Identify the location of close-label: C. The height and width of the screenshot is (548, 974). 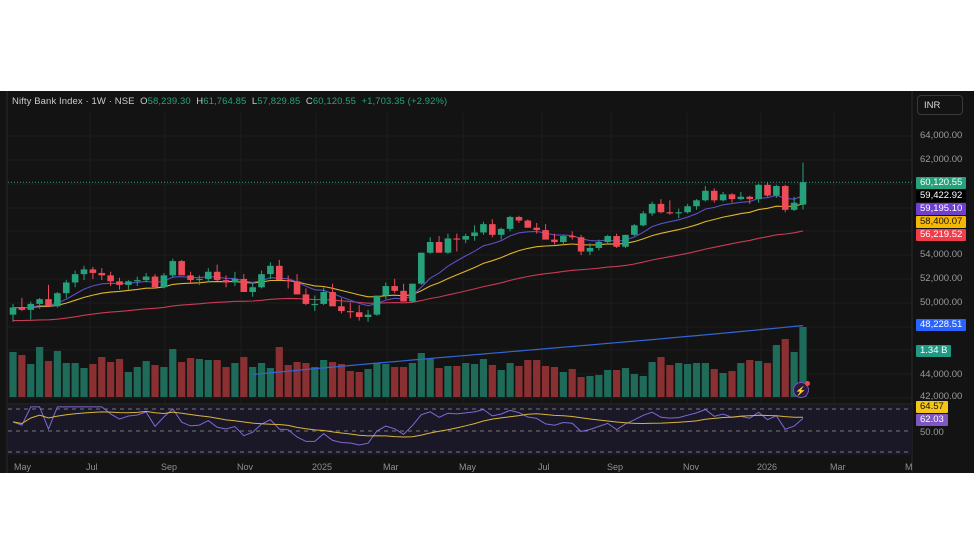
(309, 101).